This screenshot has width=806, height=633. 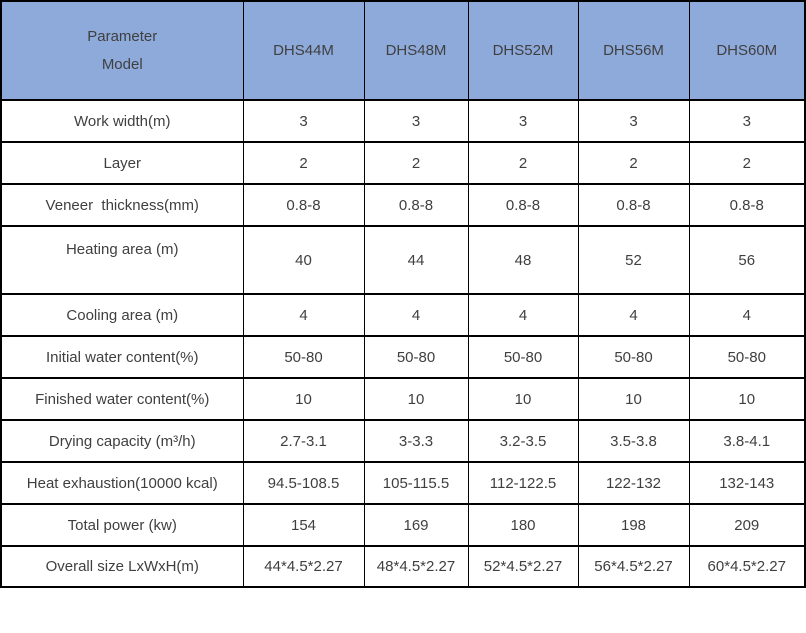 What do you see at coordinates (416, 260) in the screenshot?
I see `value-cell: 44` at bounding box center [416, 260].